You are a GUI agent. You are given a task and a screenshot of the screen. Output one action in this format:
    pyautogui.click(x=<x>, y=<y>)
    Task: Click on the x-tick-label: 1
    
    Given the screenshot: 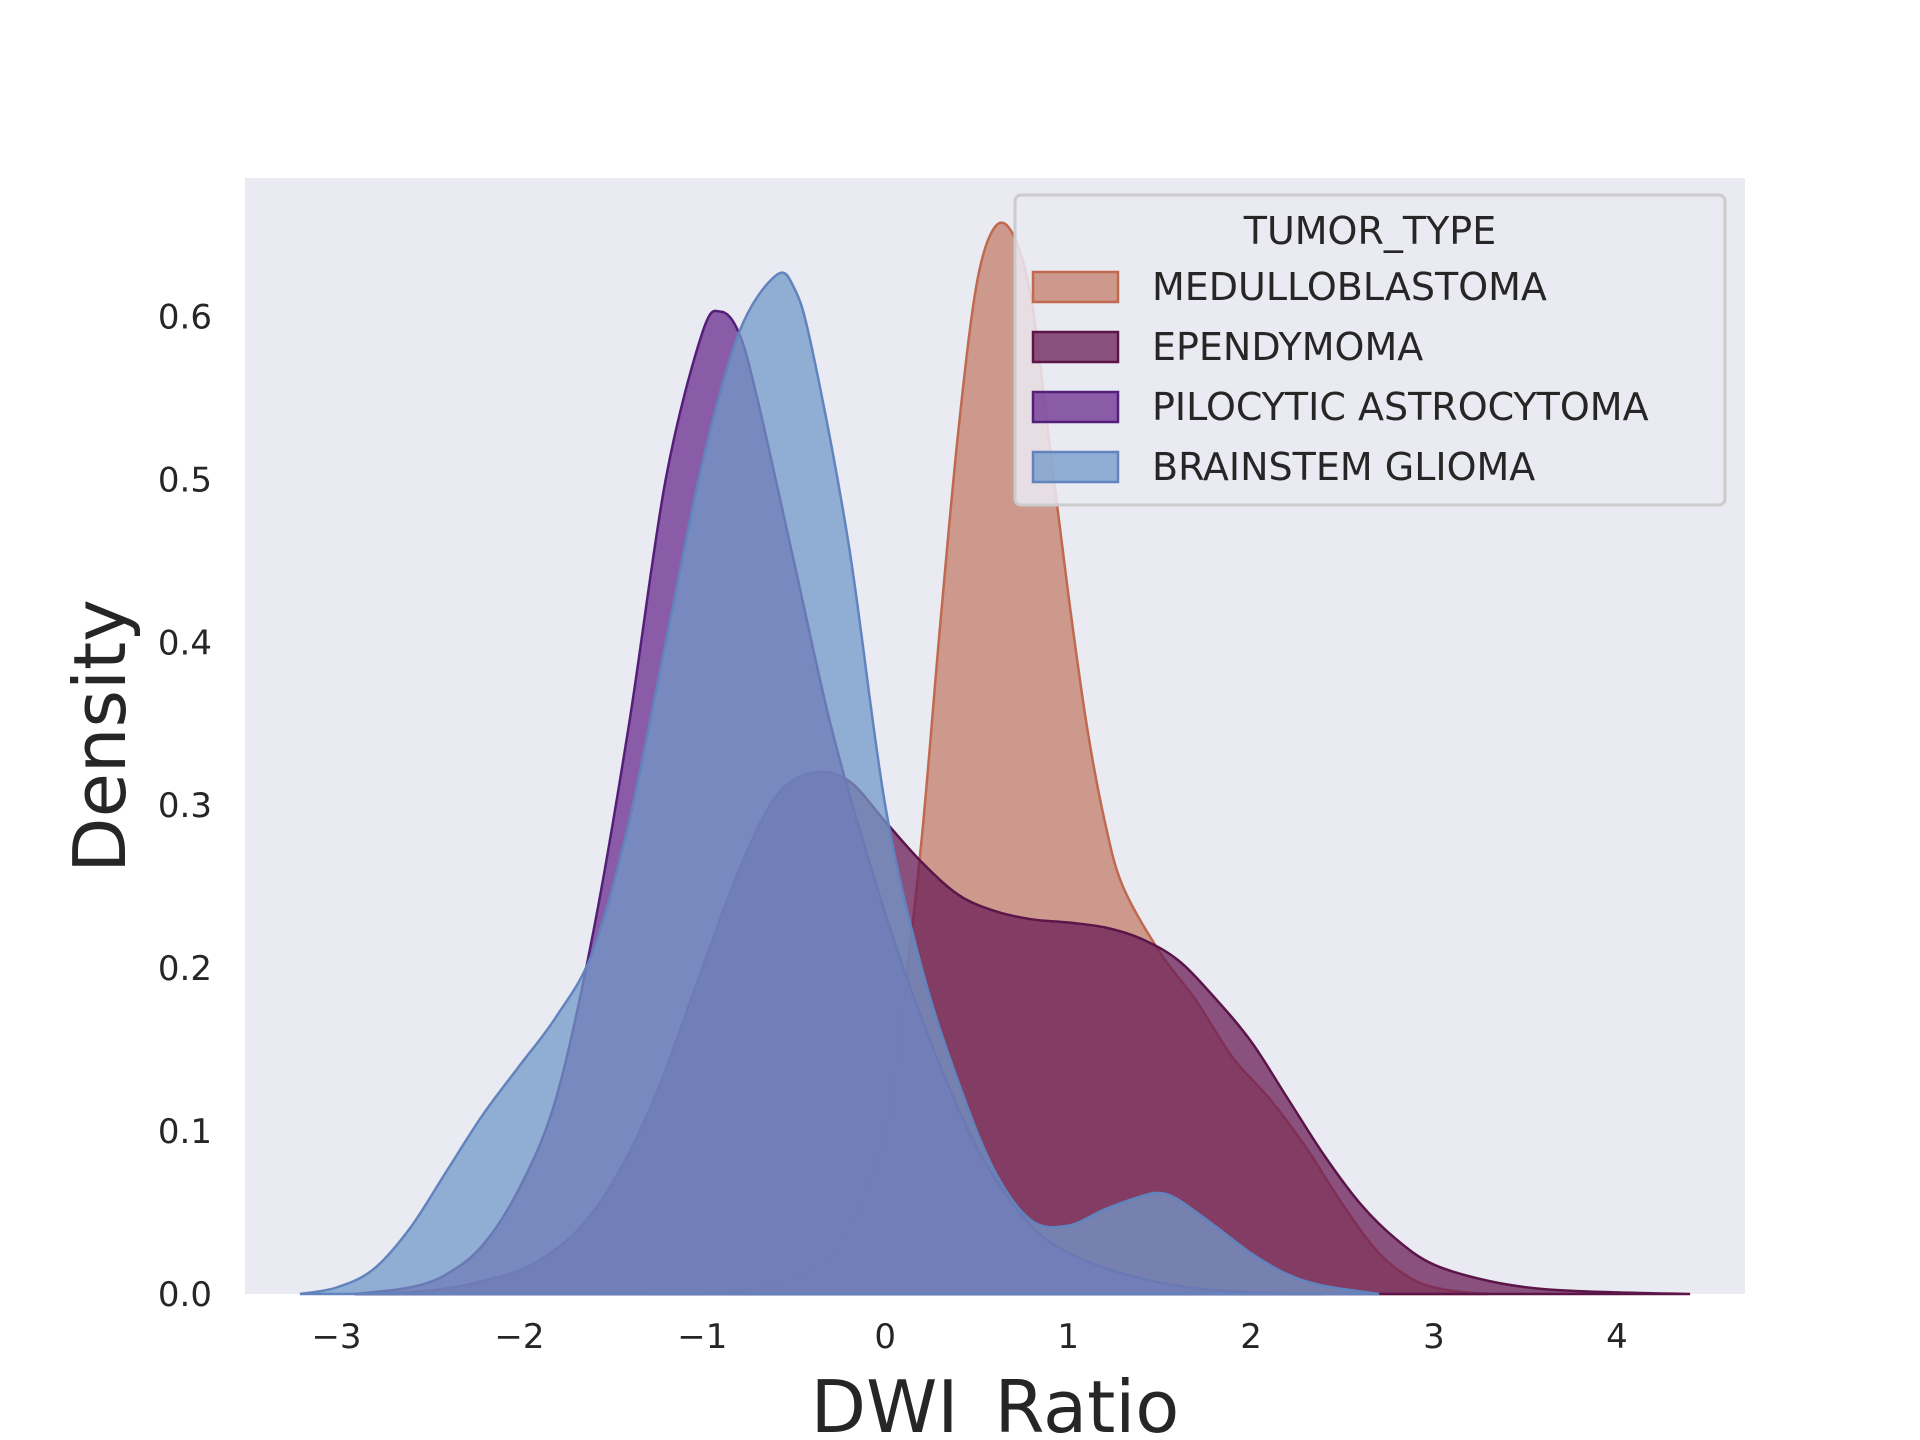 What is the action you would take?
    pyautogui.click(x=1068, y=1337)
    